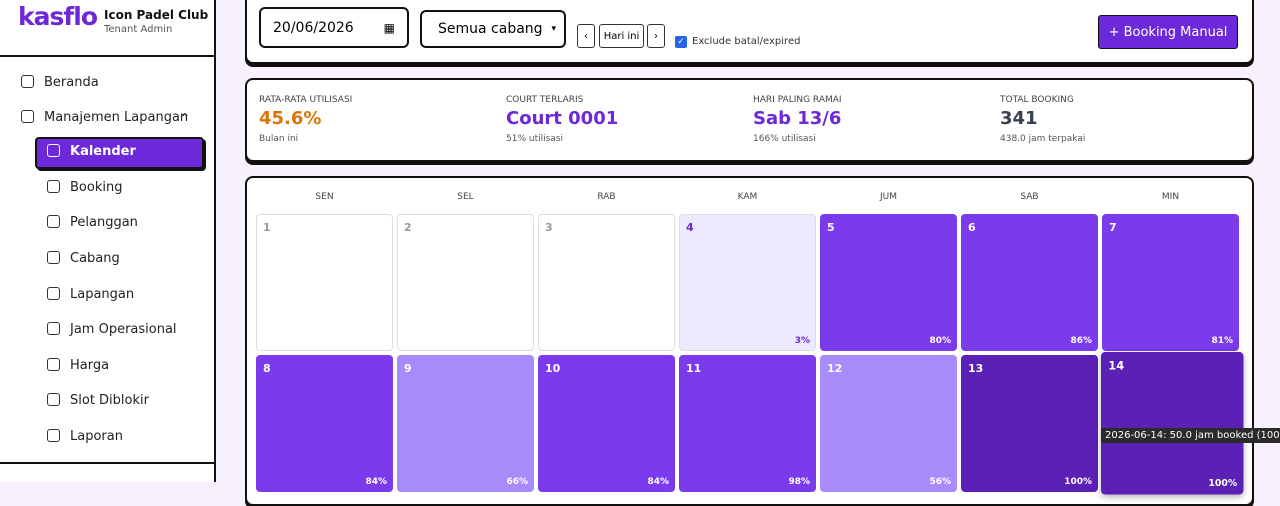  I want to click on nav-label: Beranda, so click(71, 82).